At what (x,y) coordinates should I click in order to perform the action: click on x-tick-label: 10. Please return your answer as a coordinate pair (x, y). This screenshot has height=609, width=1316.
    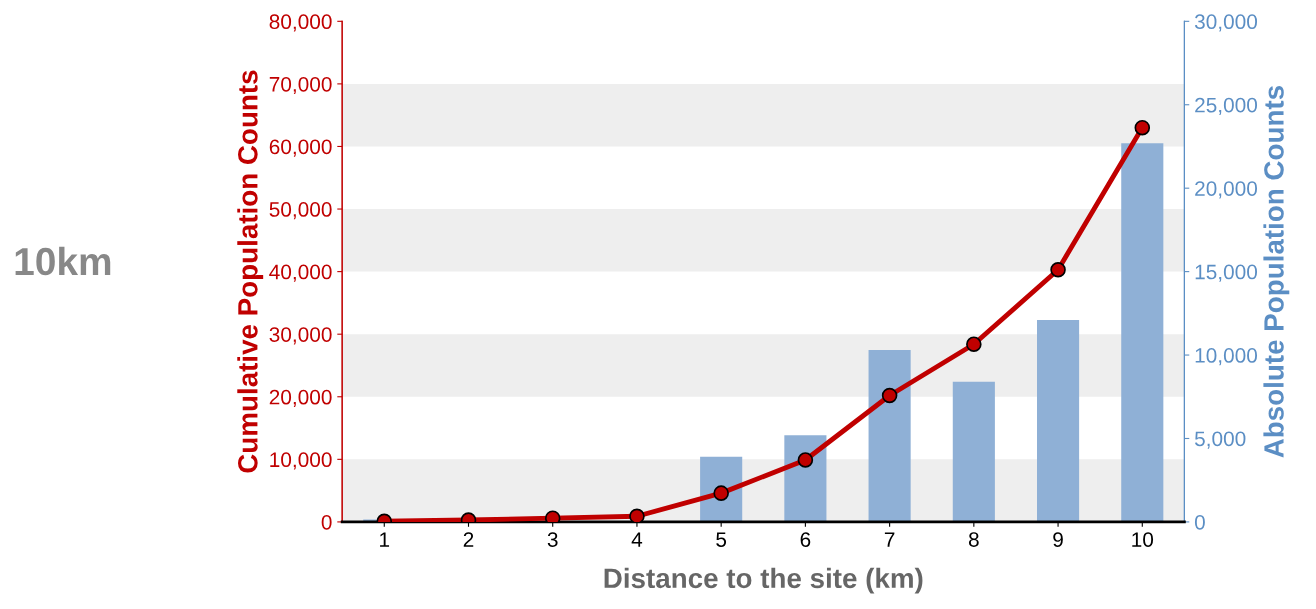
    Looking at the image, I should click on (1143, 539).